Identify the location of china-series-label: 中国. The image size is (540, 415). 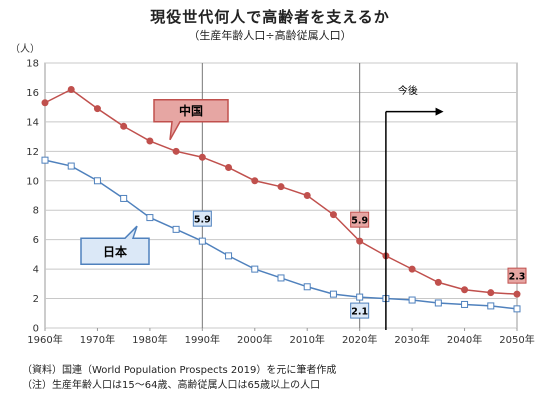
(191, 110).